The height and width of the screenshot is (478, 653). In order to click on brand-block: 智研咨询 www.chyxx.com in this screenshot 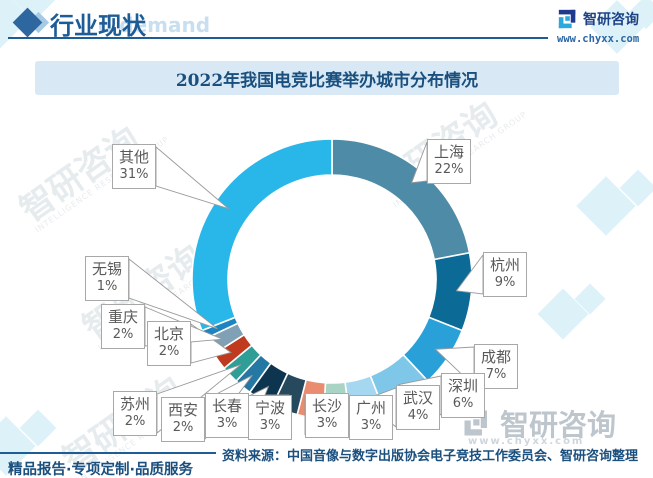, I will do `click(603, 26)`.